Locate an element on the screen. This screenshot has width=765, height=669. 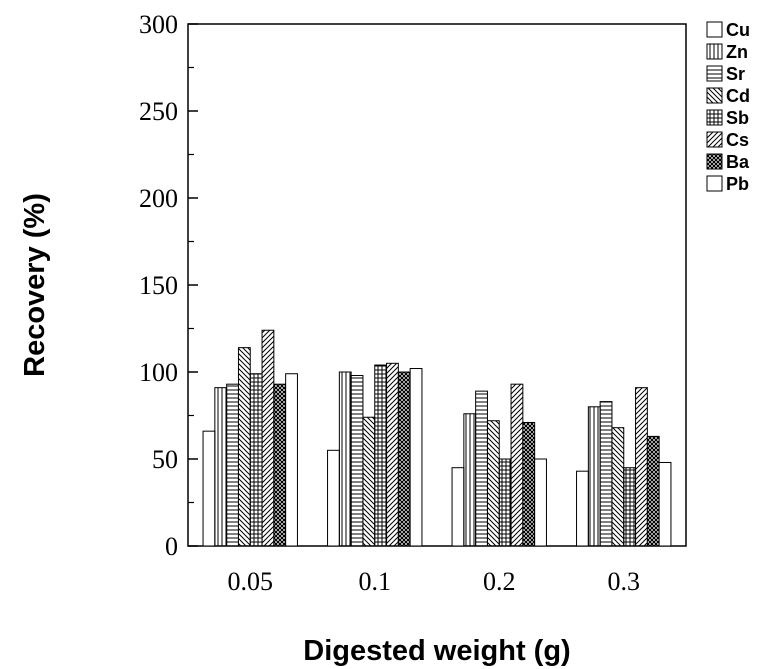
y-tick-label: 100 is located at coordinates (158, 372).